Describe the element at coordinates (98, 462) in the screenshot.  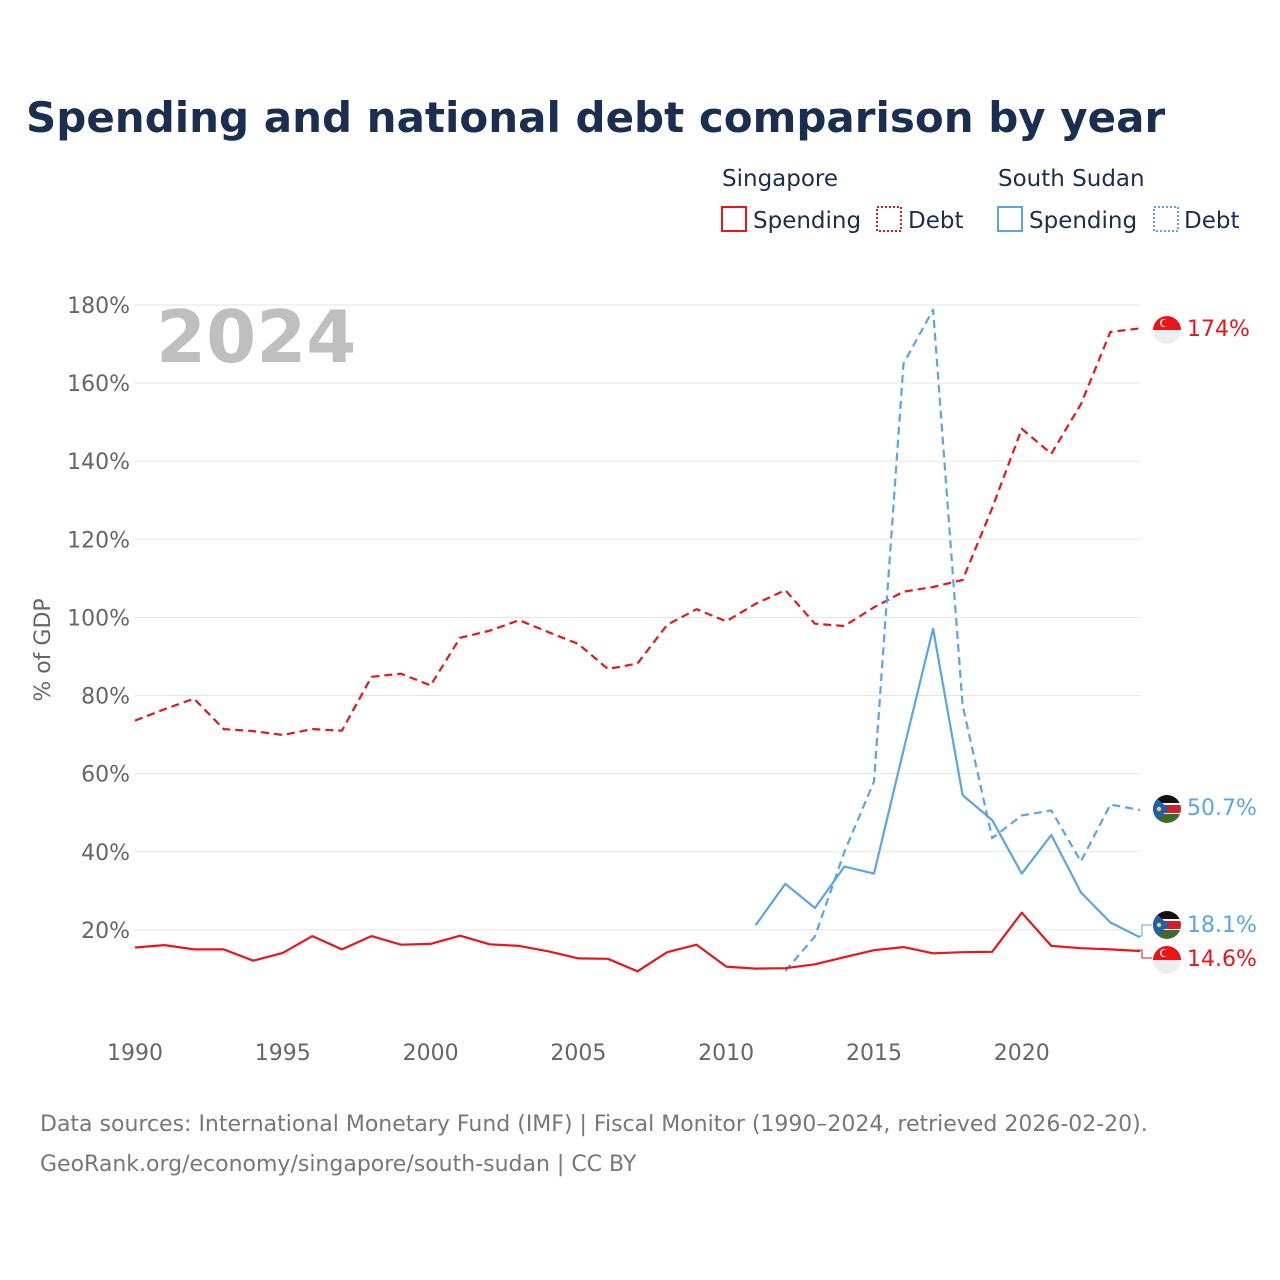
I see `y-tick-label: 140%` at that location.